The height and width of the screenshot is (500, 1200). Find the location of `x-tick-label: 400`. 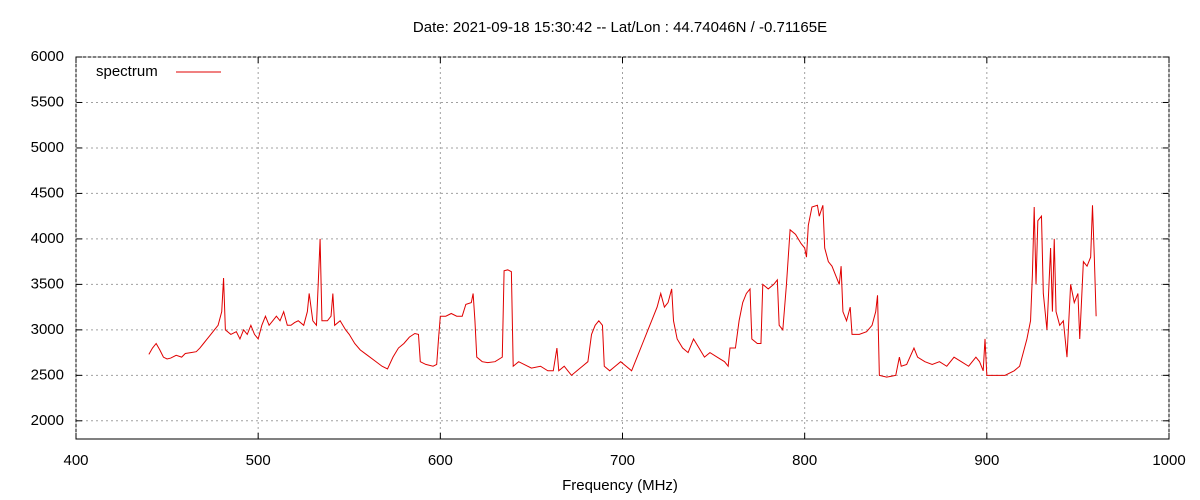

x-tick-label: 400 is located at coordinates (75, 460).